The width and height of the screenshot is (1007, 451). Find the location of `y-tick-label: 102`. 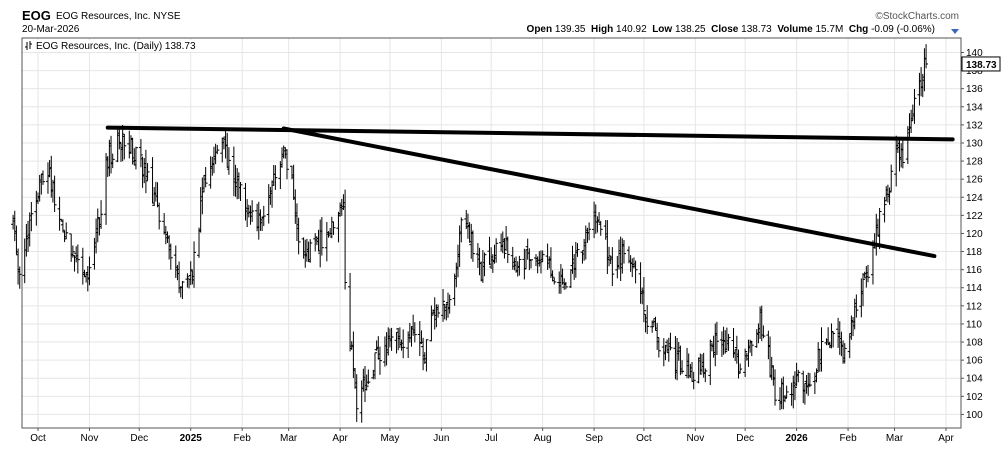

y-tick-label: 102 is located at coordinates (974, 397).